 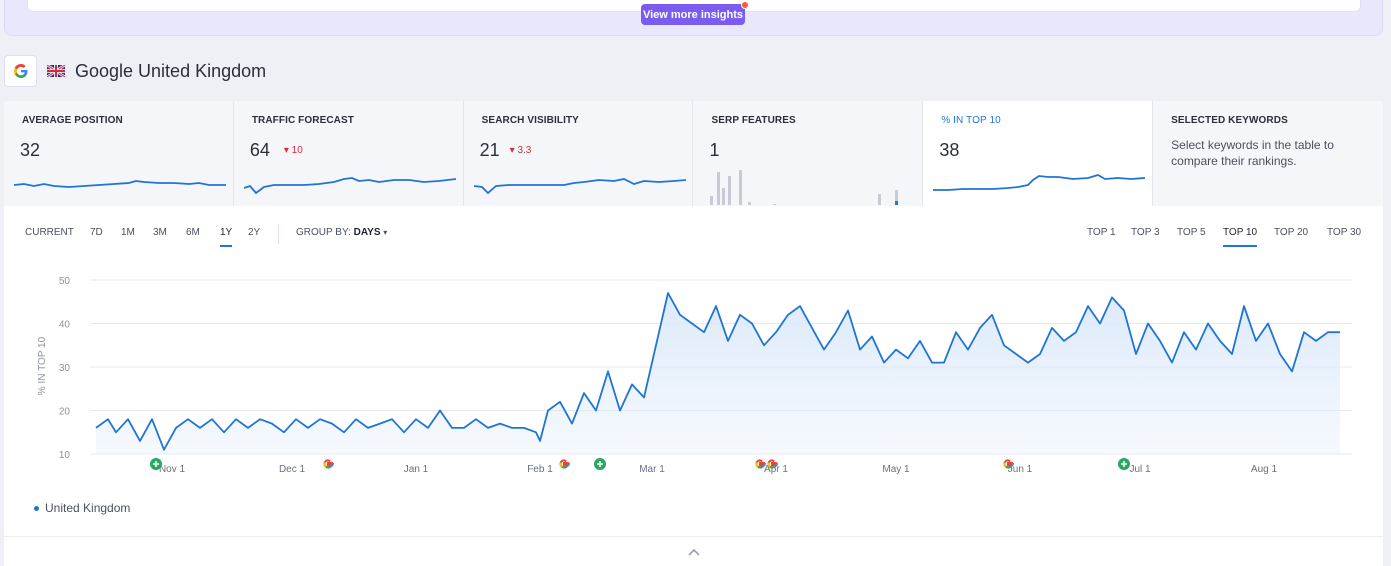 I want to click on sparkline-average-position, so click(x=120, y=184).